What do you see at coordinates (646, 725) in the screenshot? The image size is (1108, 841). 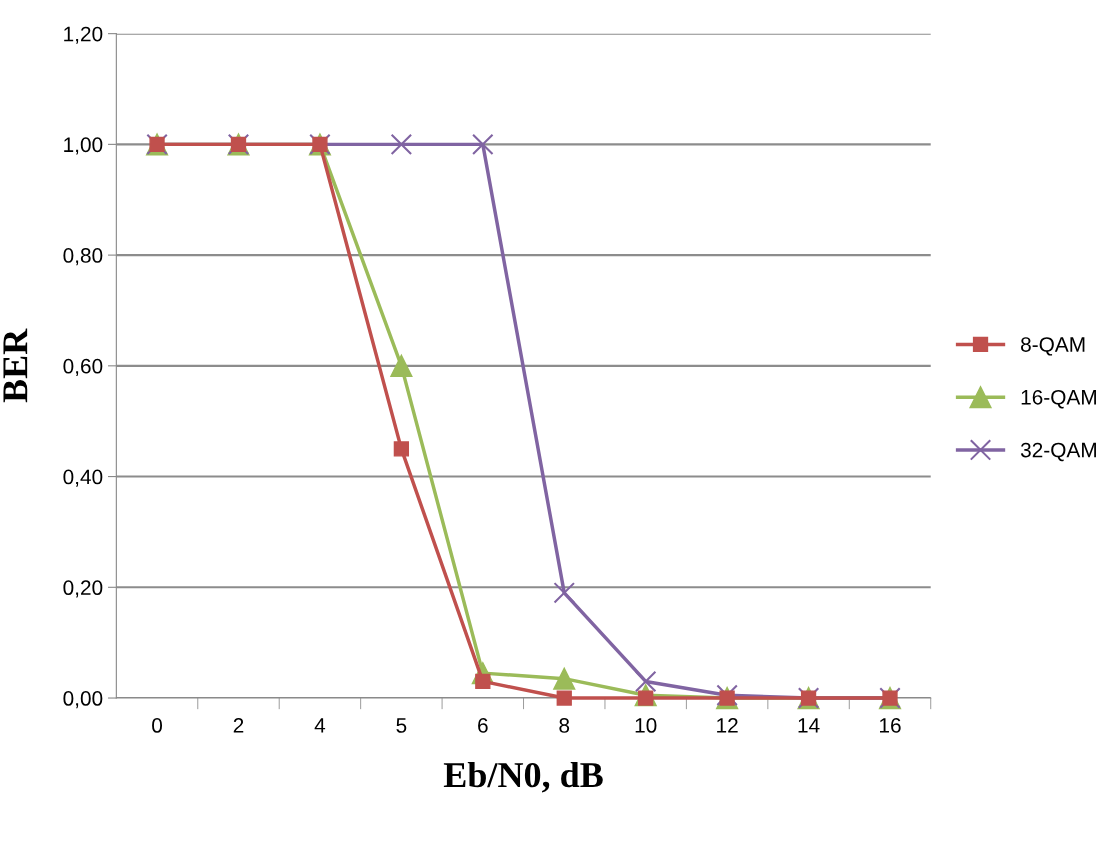 I see `x-tick-label: 10` at bounding box center [646, 725].